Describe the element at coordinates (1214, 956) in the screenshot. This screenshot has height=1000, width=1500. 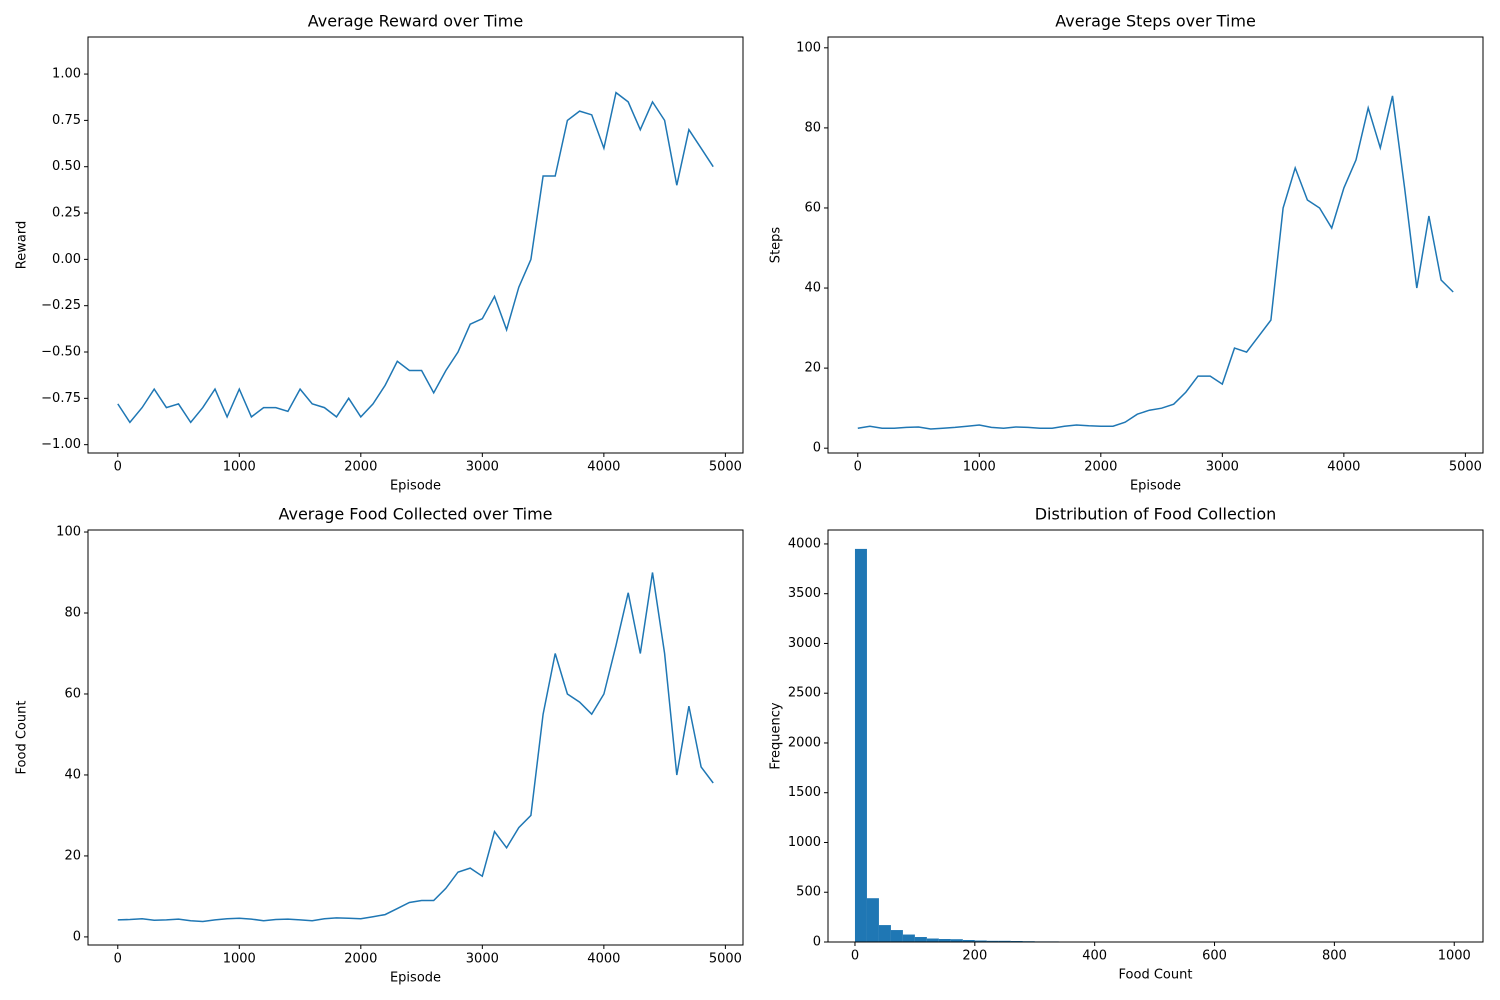
I see `x-tick-label: 600` at that location.